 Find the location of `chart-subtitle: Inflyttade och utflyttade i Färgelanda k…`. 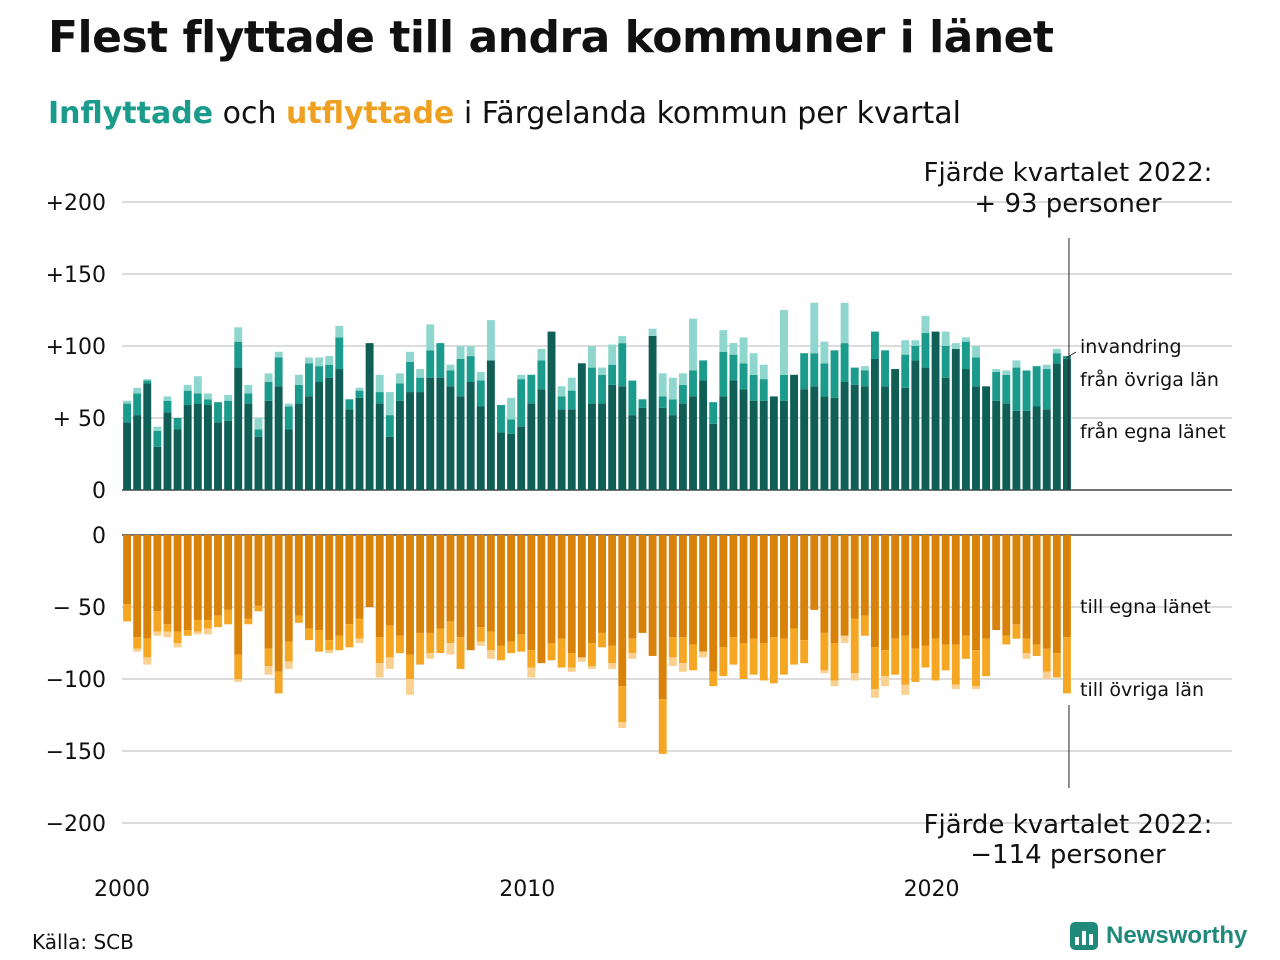

chart-subtitle: Inflyttade och utflyttade i Färgelanda k… is located at coordinates (504, 113).